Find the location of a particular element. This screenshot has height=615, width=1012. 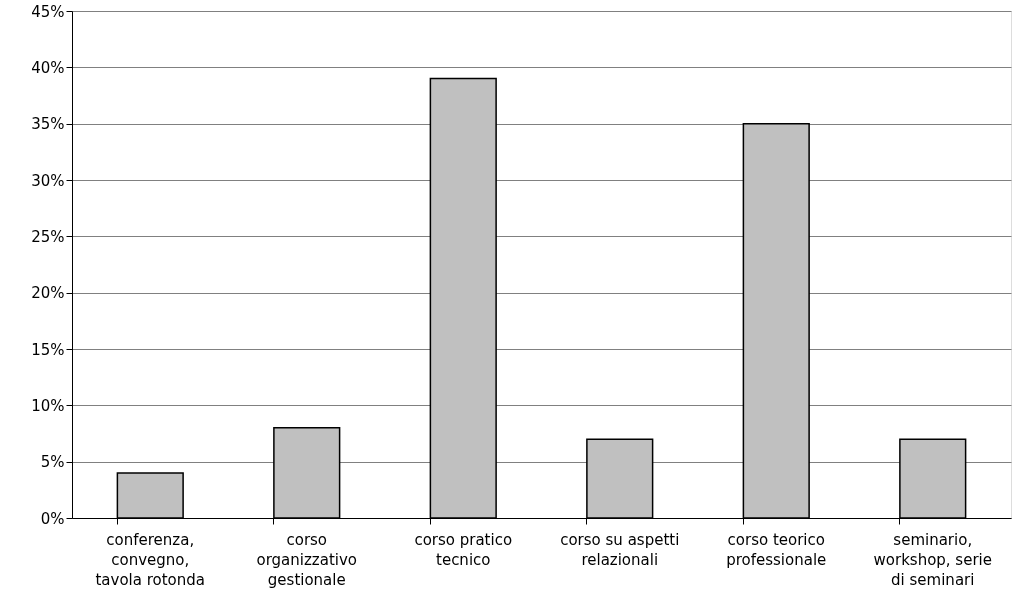

x-tick-label: corso pratico tecnico is located at coordinates (463, 549).